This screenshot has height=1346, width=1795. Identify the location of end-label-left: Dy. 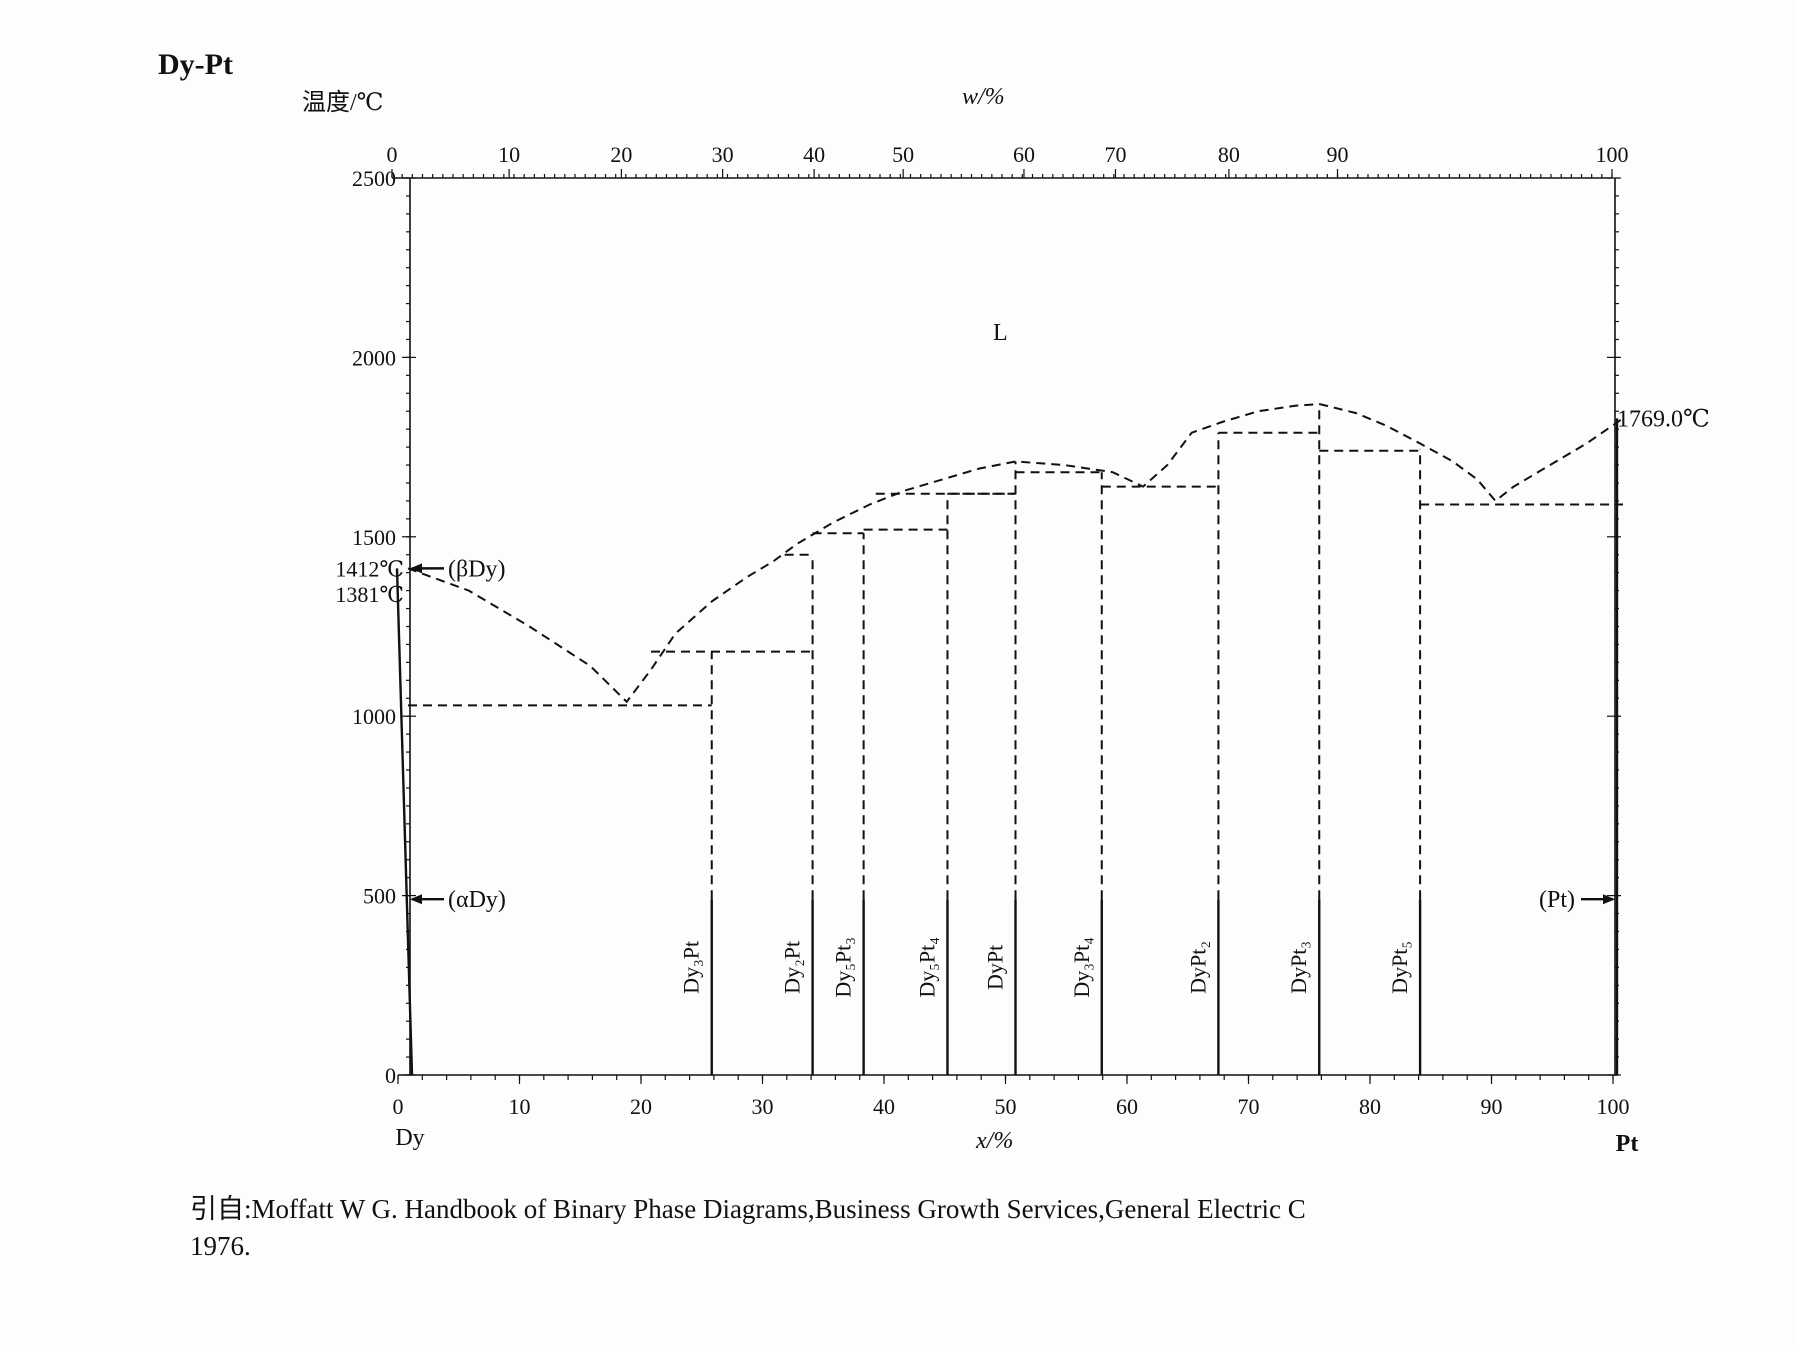
(409, 1138).